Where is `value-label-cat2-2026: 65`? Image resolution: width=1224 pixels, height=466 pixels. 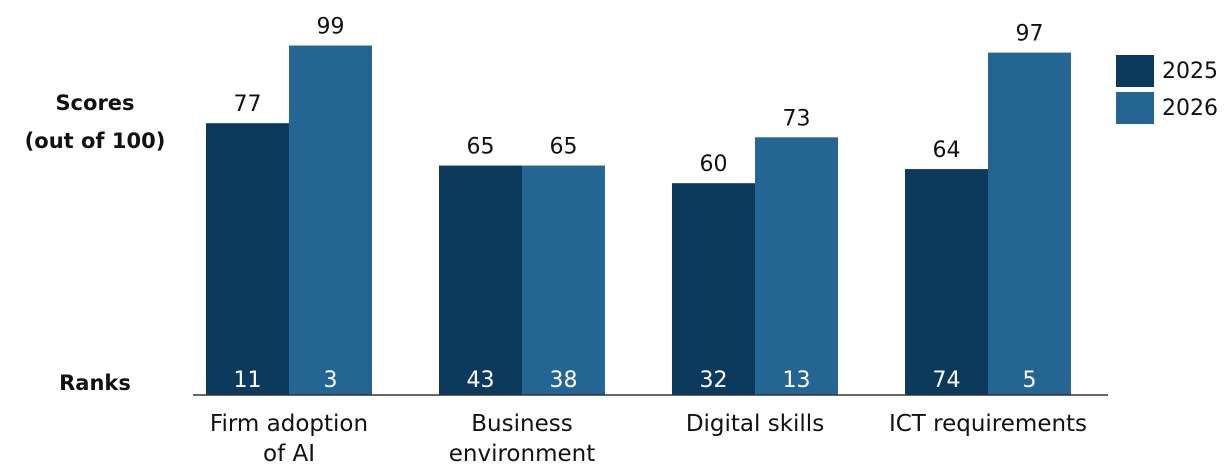
value-label-cat2-2026: 65 is located at coordinates (564, 147).